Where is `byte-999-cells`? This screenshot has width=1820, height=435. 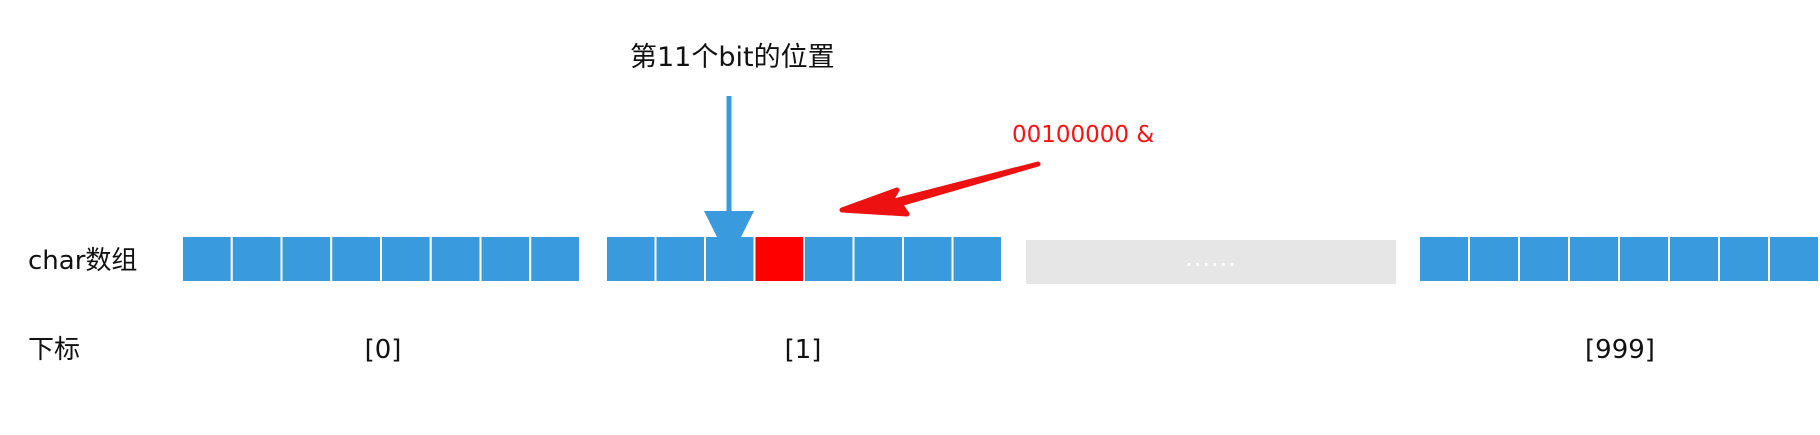 byte-999-cells is located at coordinates (1619, 259).